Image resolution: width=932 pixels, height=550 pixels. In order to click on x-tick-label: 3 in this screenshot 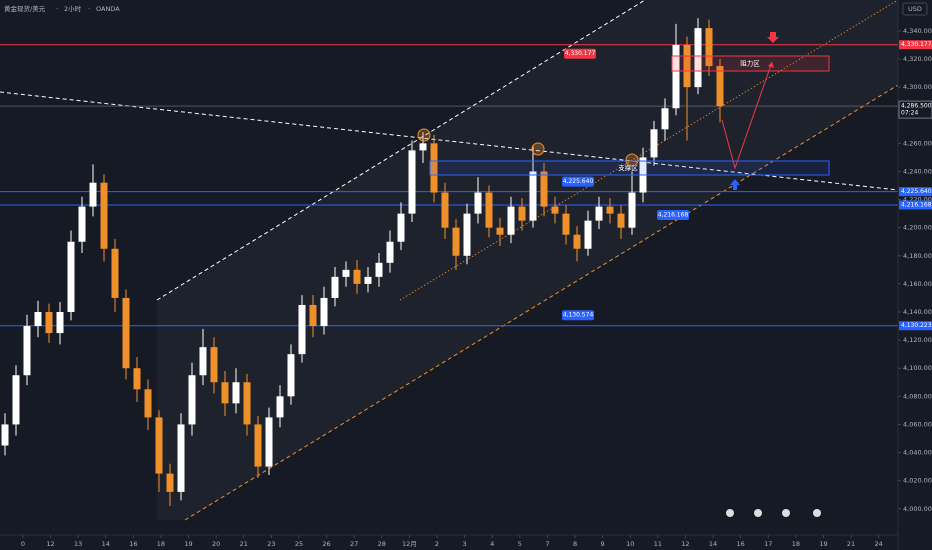, I will do `click(465, 544)`.